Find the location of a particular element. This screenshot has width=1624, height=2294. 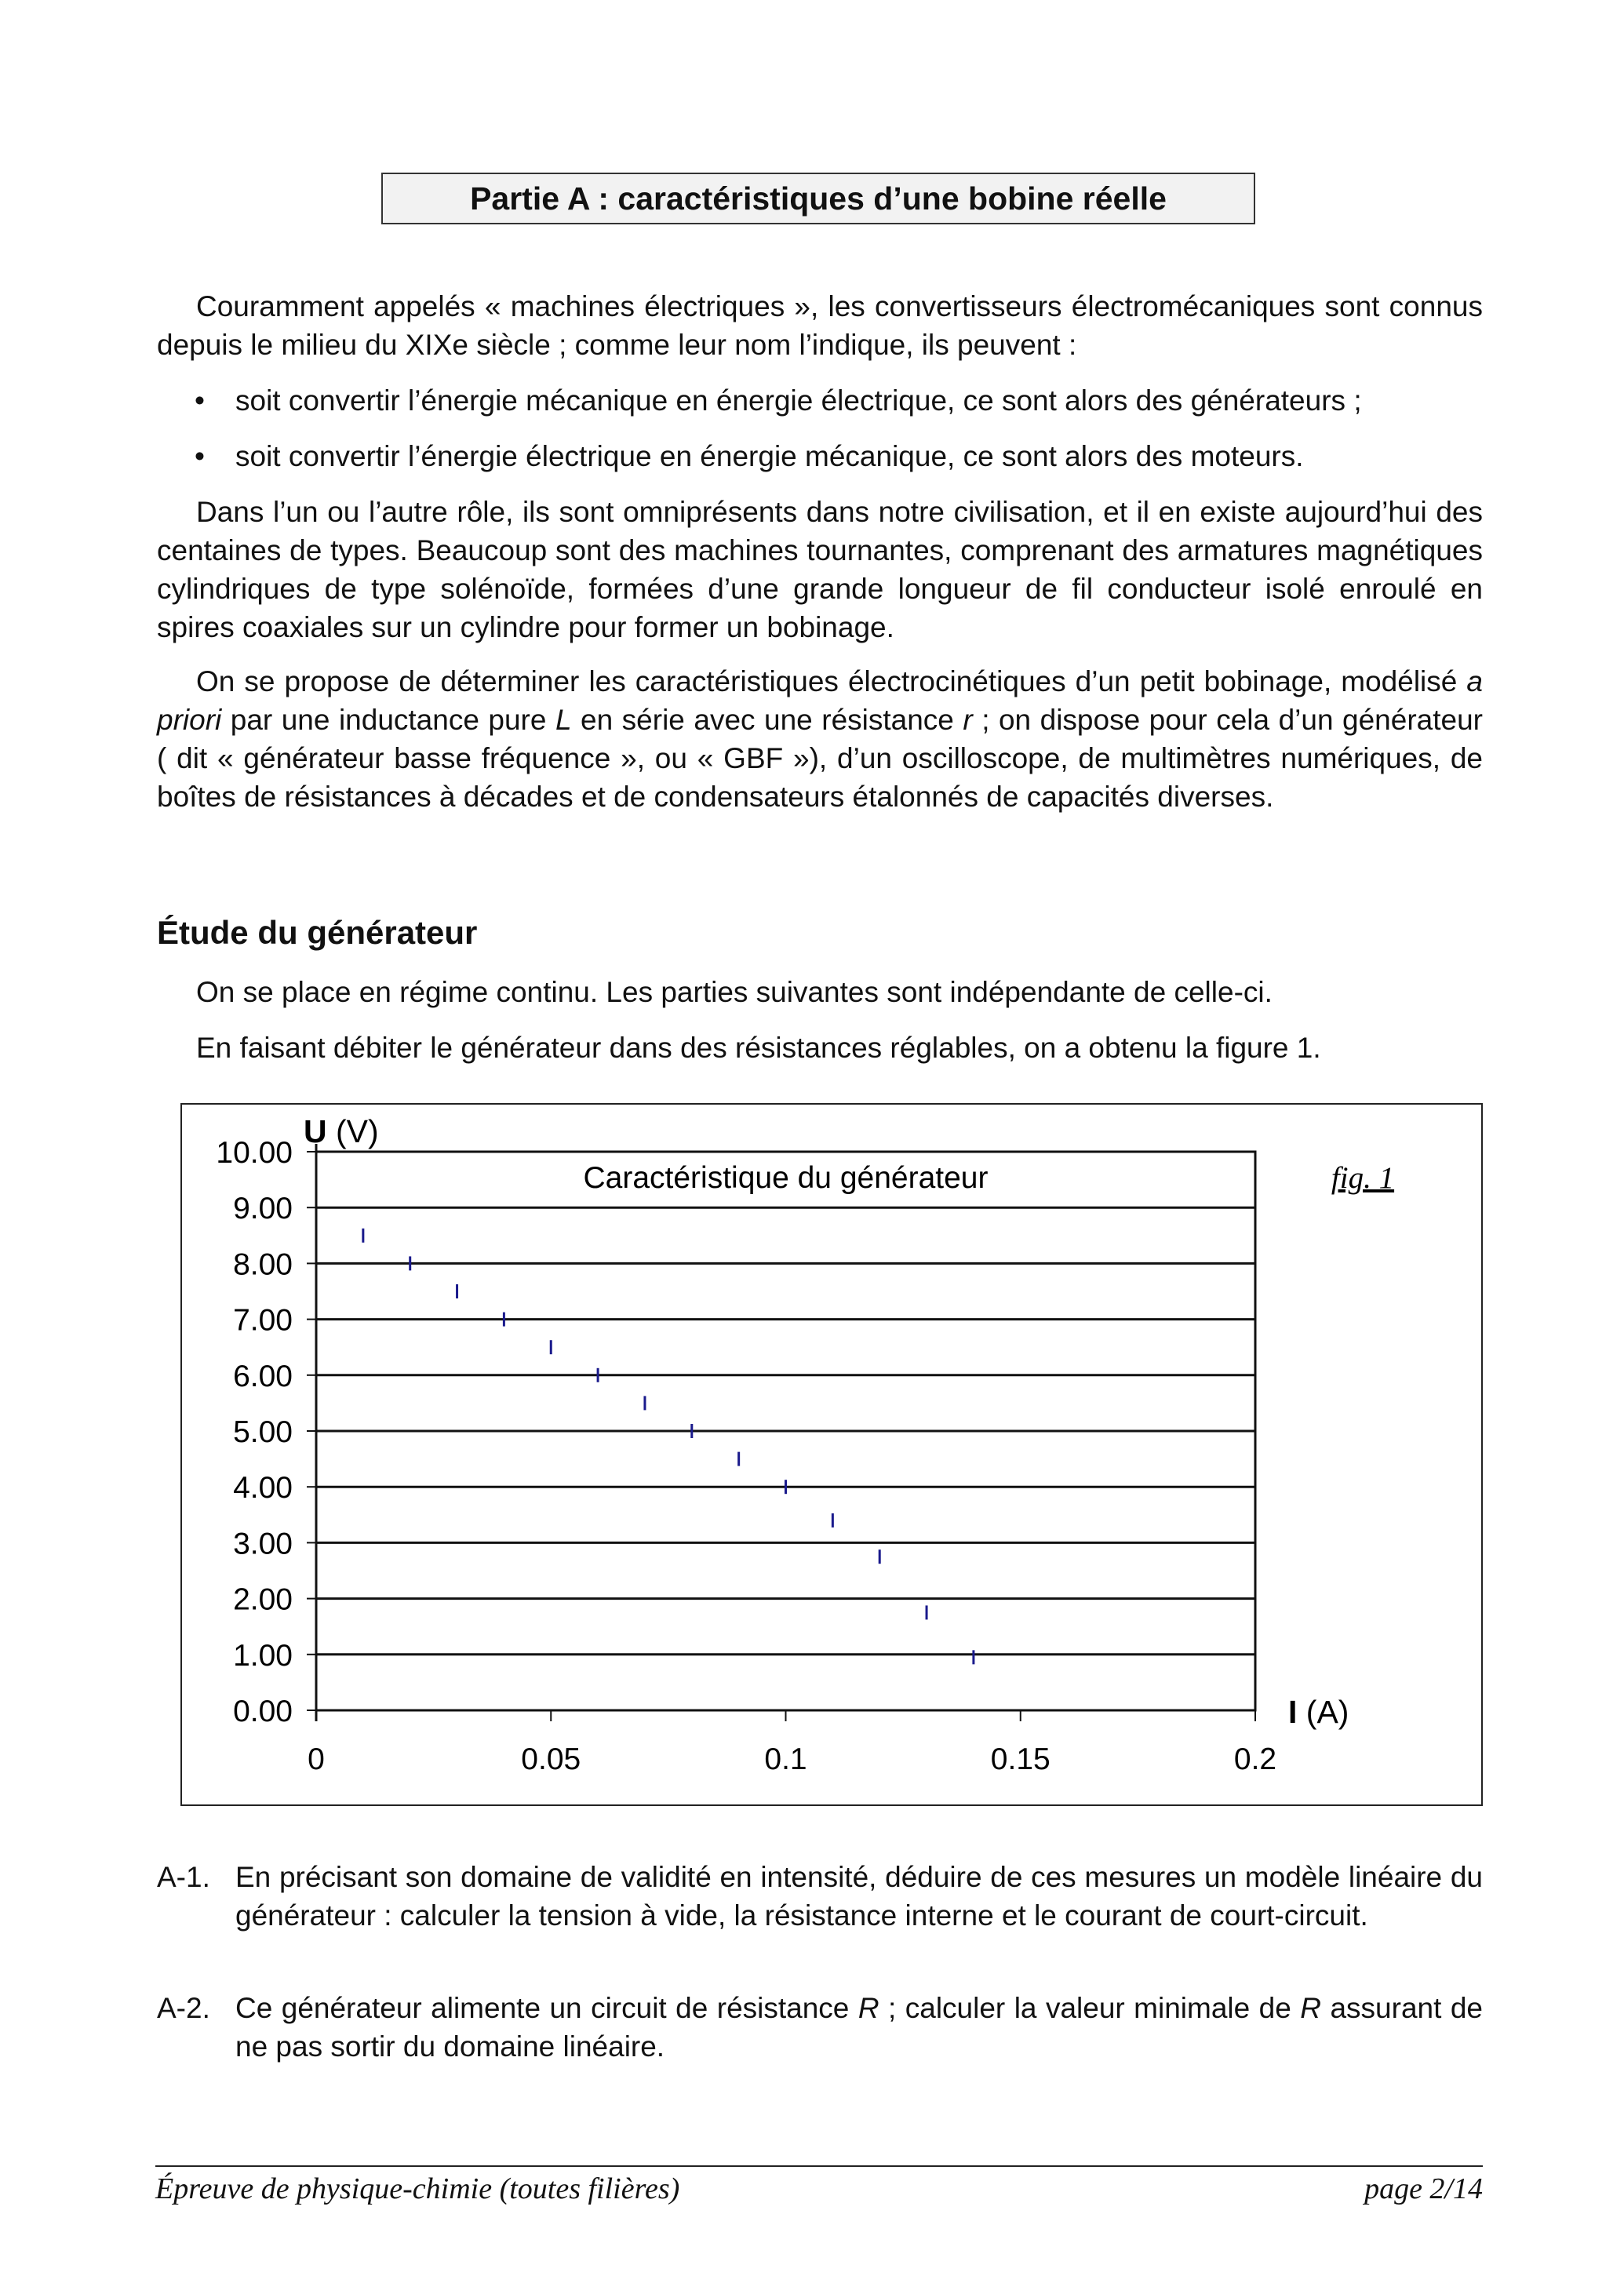

y-tick-label: 1.00 is located at coordinates (263, 1656).